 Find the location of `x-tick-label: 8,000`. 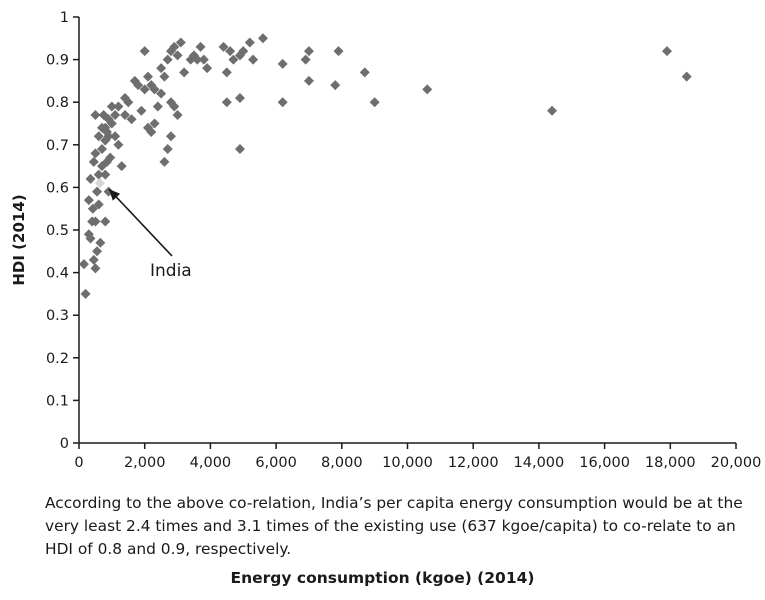

x-tick-label: 8,000 is located at coordinates (342, 463).